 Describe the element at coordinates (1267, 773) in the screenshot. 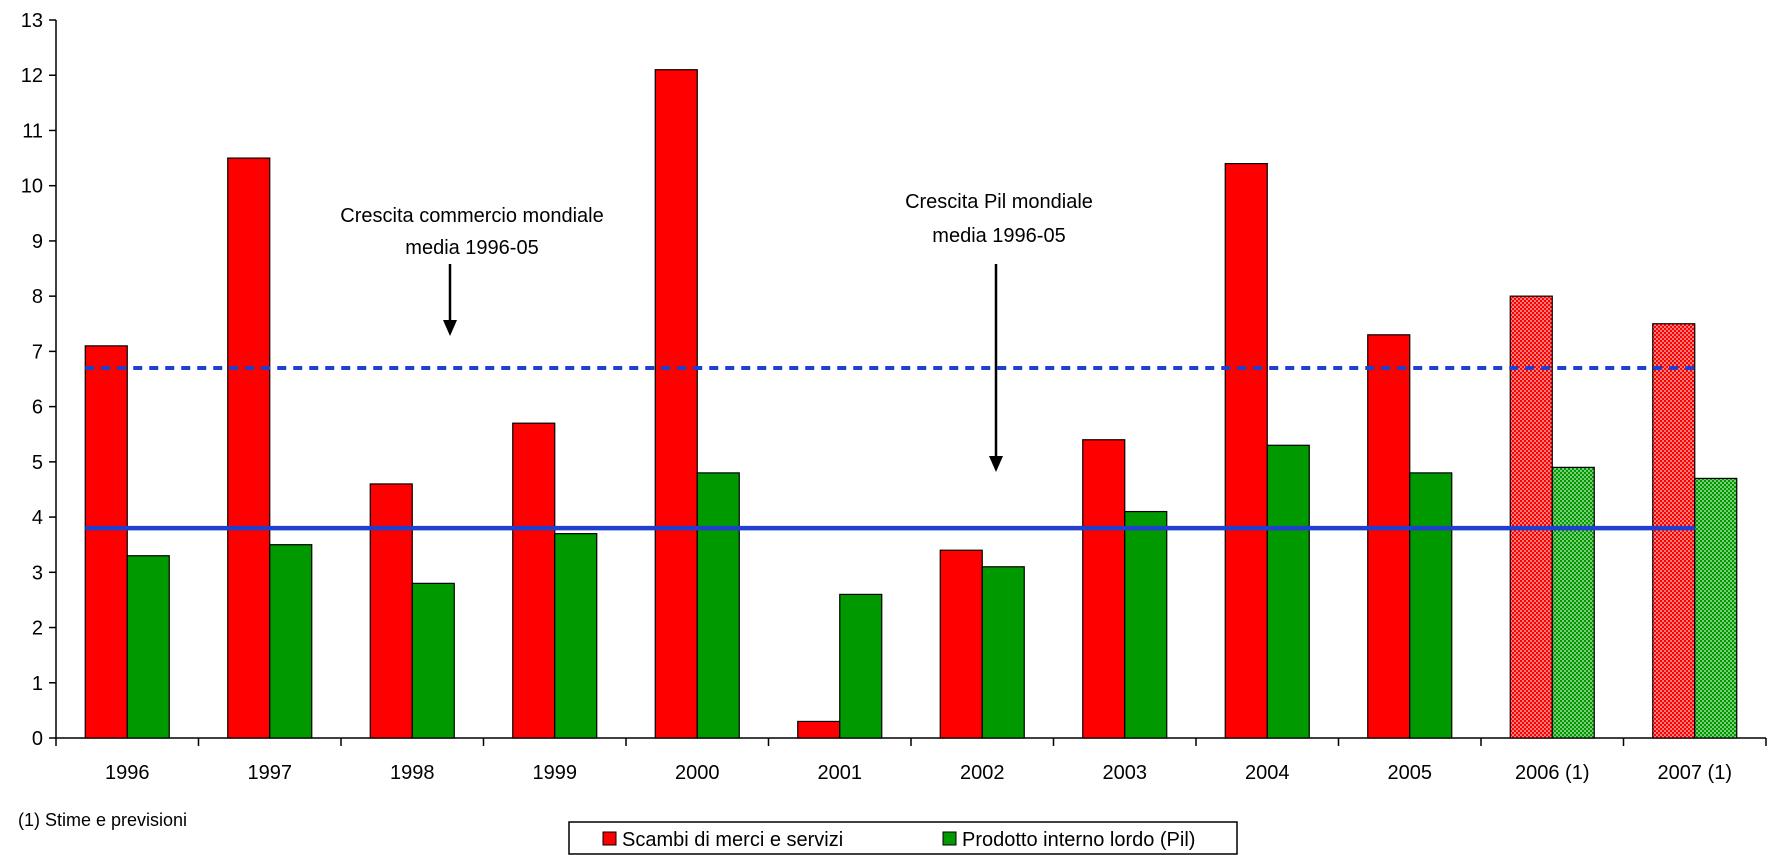

I see `x-tick-label: 2004` at that location.